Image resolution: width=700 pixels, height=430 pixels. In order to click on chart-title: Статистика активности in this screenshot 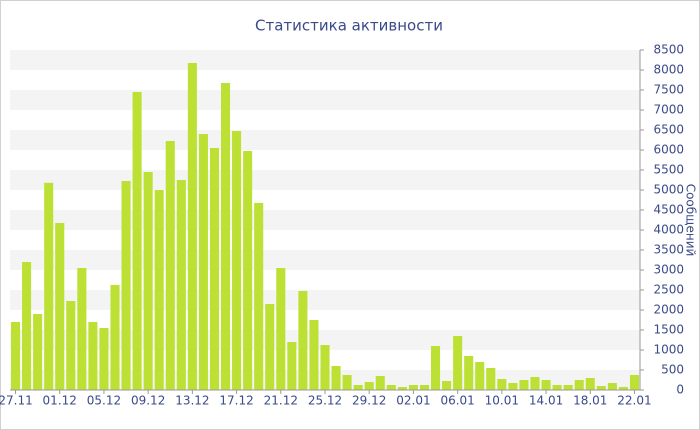, I will do `click(349, 26)`.